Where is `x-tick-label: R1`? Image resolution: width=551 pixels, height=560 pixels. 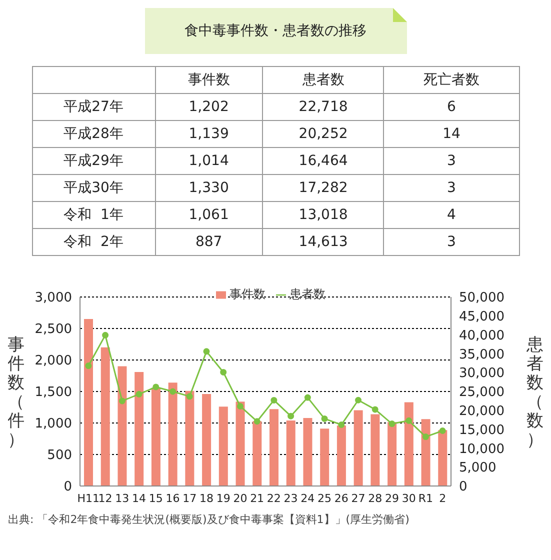
x-tick-label: R1 is located at coordinates (426, 498).